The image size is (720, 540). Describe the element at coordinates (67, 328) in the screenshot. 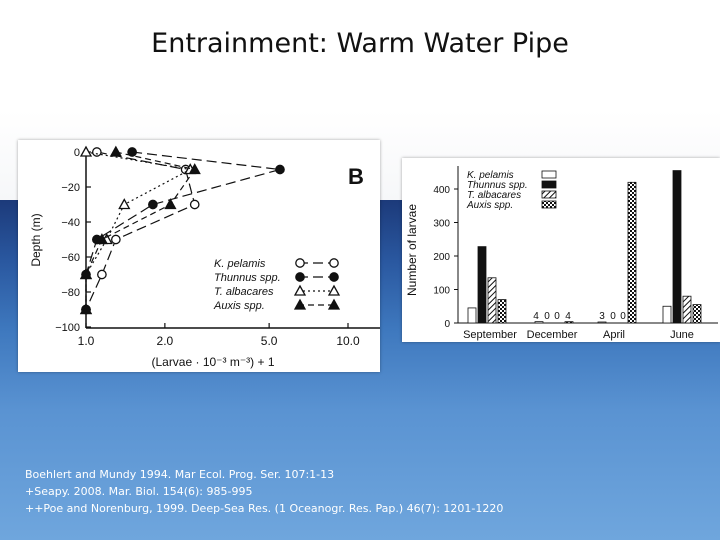

I see `y-tick-label: −100` at that location.